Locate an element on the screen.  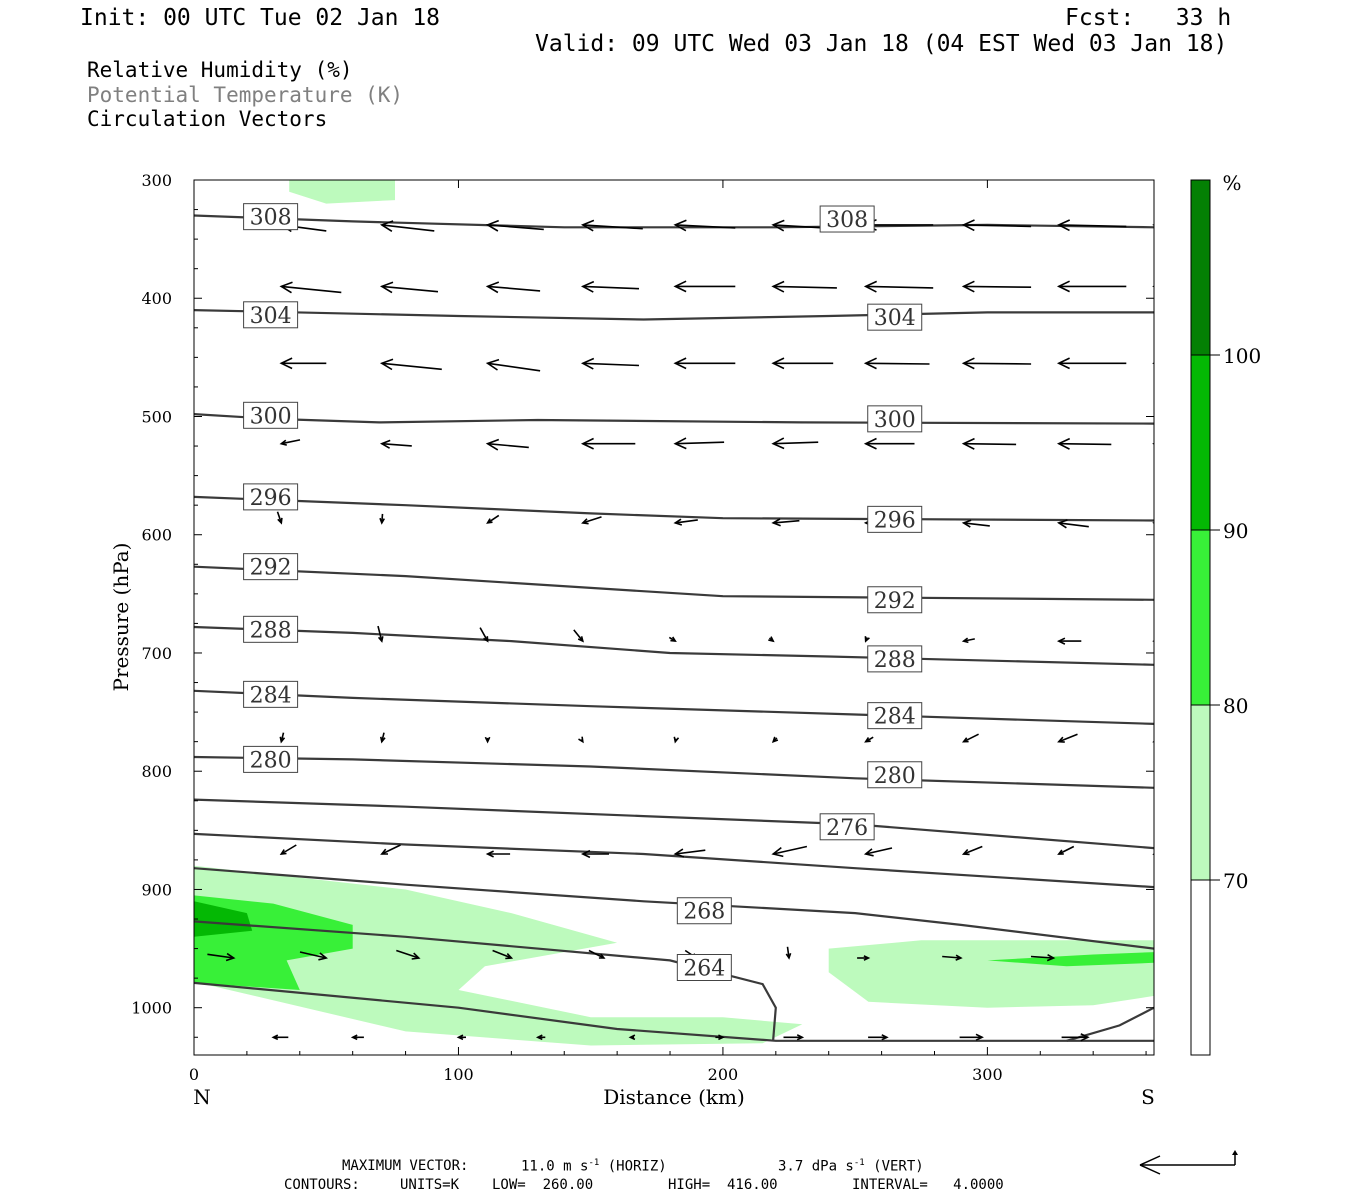
contour-label: 308 is located at coordinates (271, 218).